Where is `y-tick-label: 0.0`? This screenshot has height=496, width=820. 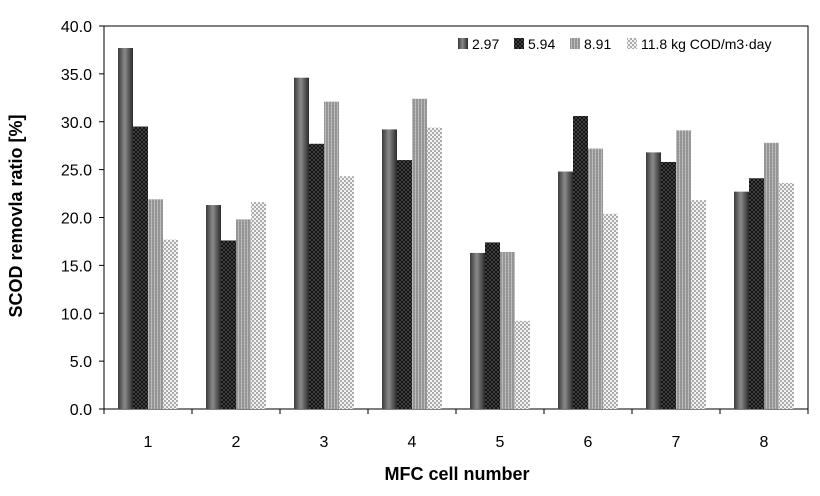
y-tick-label: 0.0 is located at coordinates (81, 410).